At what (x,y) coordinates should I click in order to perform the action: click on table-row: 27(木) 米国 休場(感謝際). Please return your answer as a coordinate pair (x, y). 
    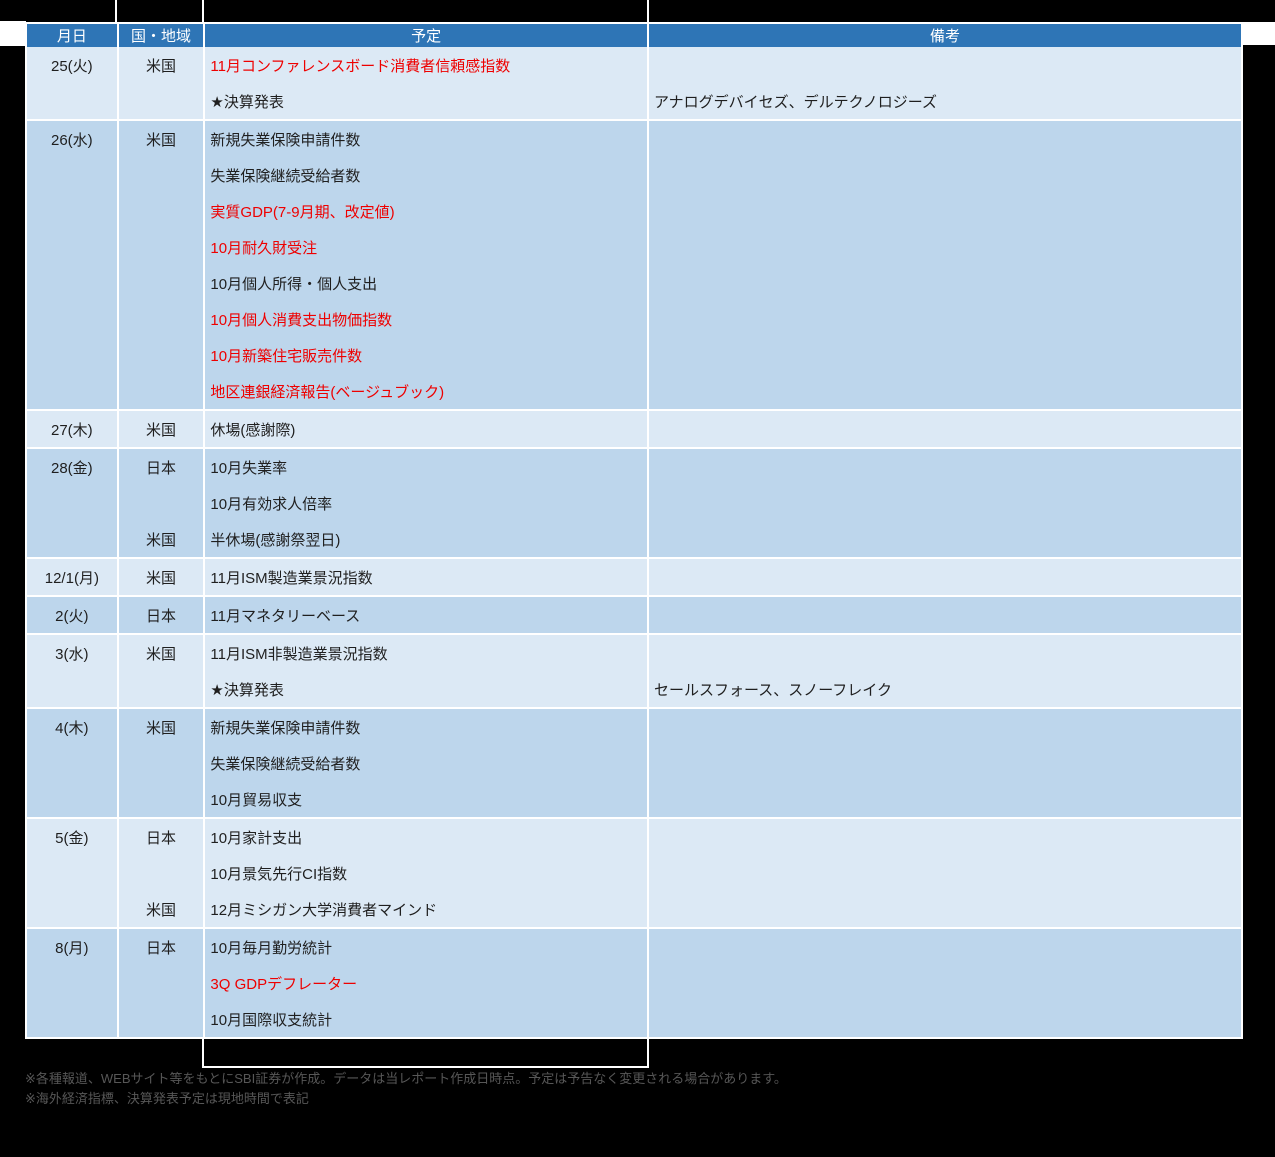
    Looking at the image, I should click on (634, 428).